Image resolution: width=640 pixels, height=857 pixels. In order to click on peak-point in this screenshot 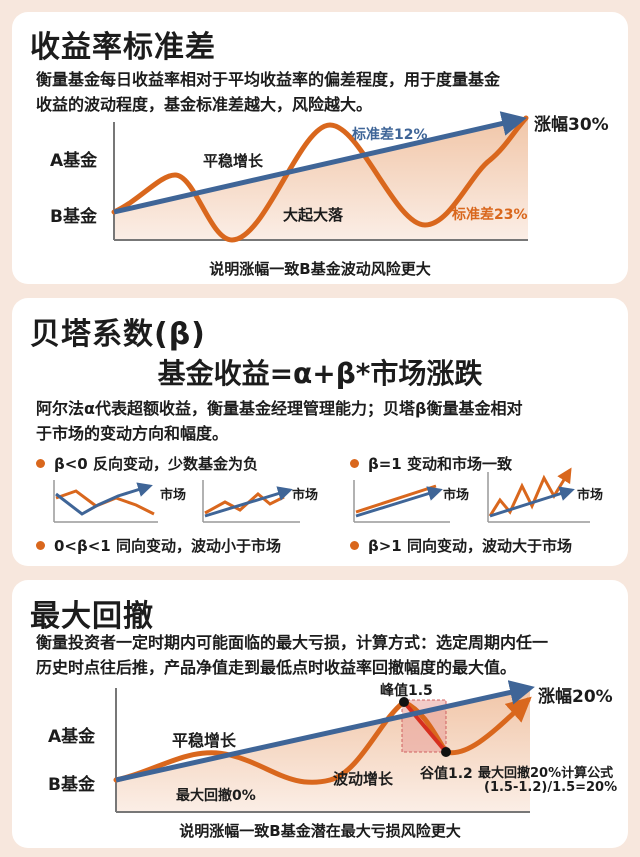, I will do `click(404, 702)`.